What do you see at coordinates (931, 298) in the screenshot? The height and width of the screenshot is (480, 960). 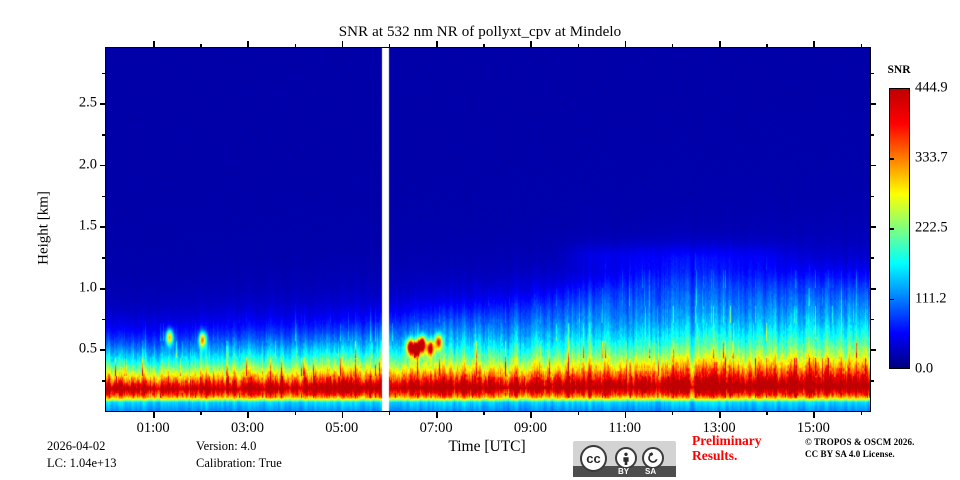 I see `colorbar-tick-label-111.2: 111.2` at bounding box center [931, 298].